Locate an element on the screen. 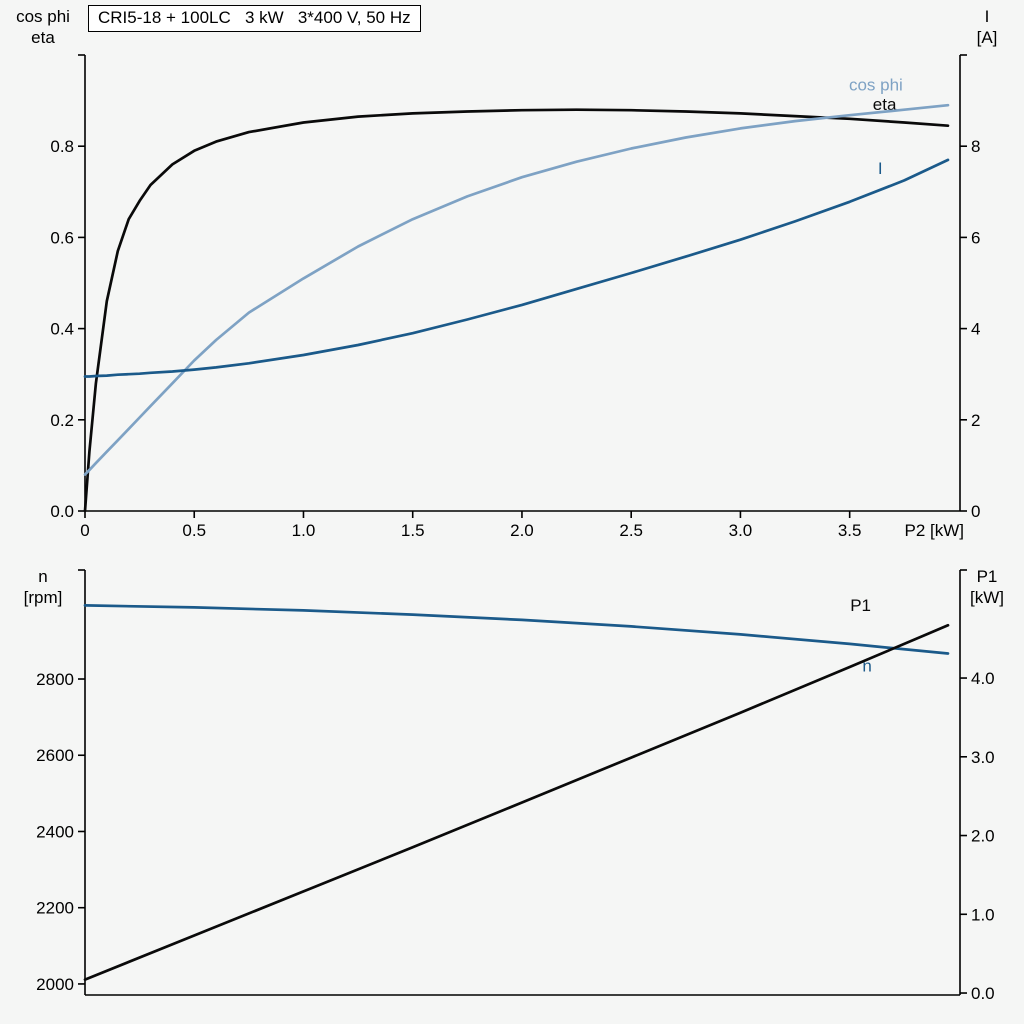  y-right-title-line1: I is located at coordinates (987, 16).